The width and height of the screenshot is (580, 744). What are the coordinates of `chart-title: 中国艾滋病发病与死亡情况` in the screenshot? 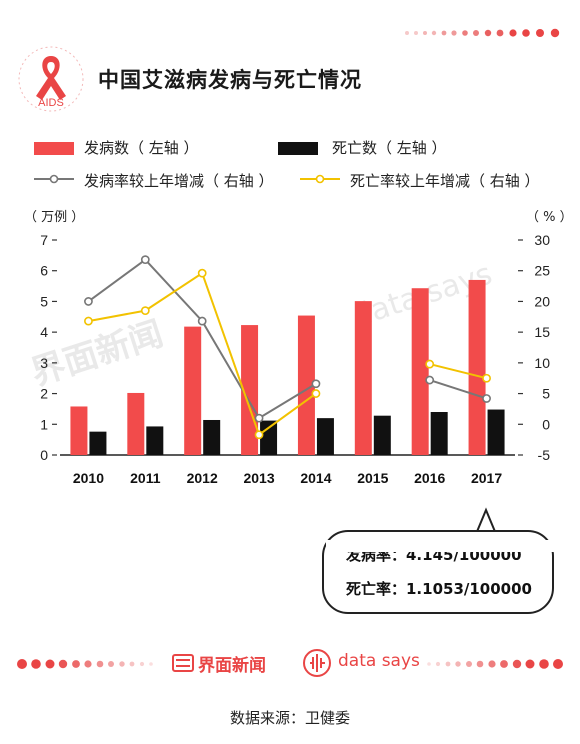 It's located at (230, 80).